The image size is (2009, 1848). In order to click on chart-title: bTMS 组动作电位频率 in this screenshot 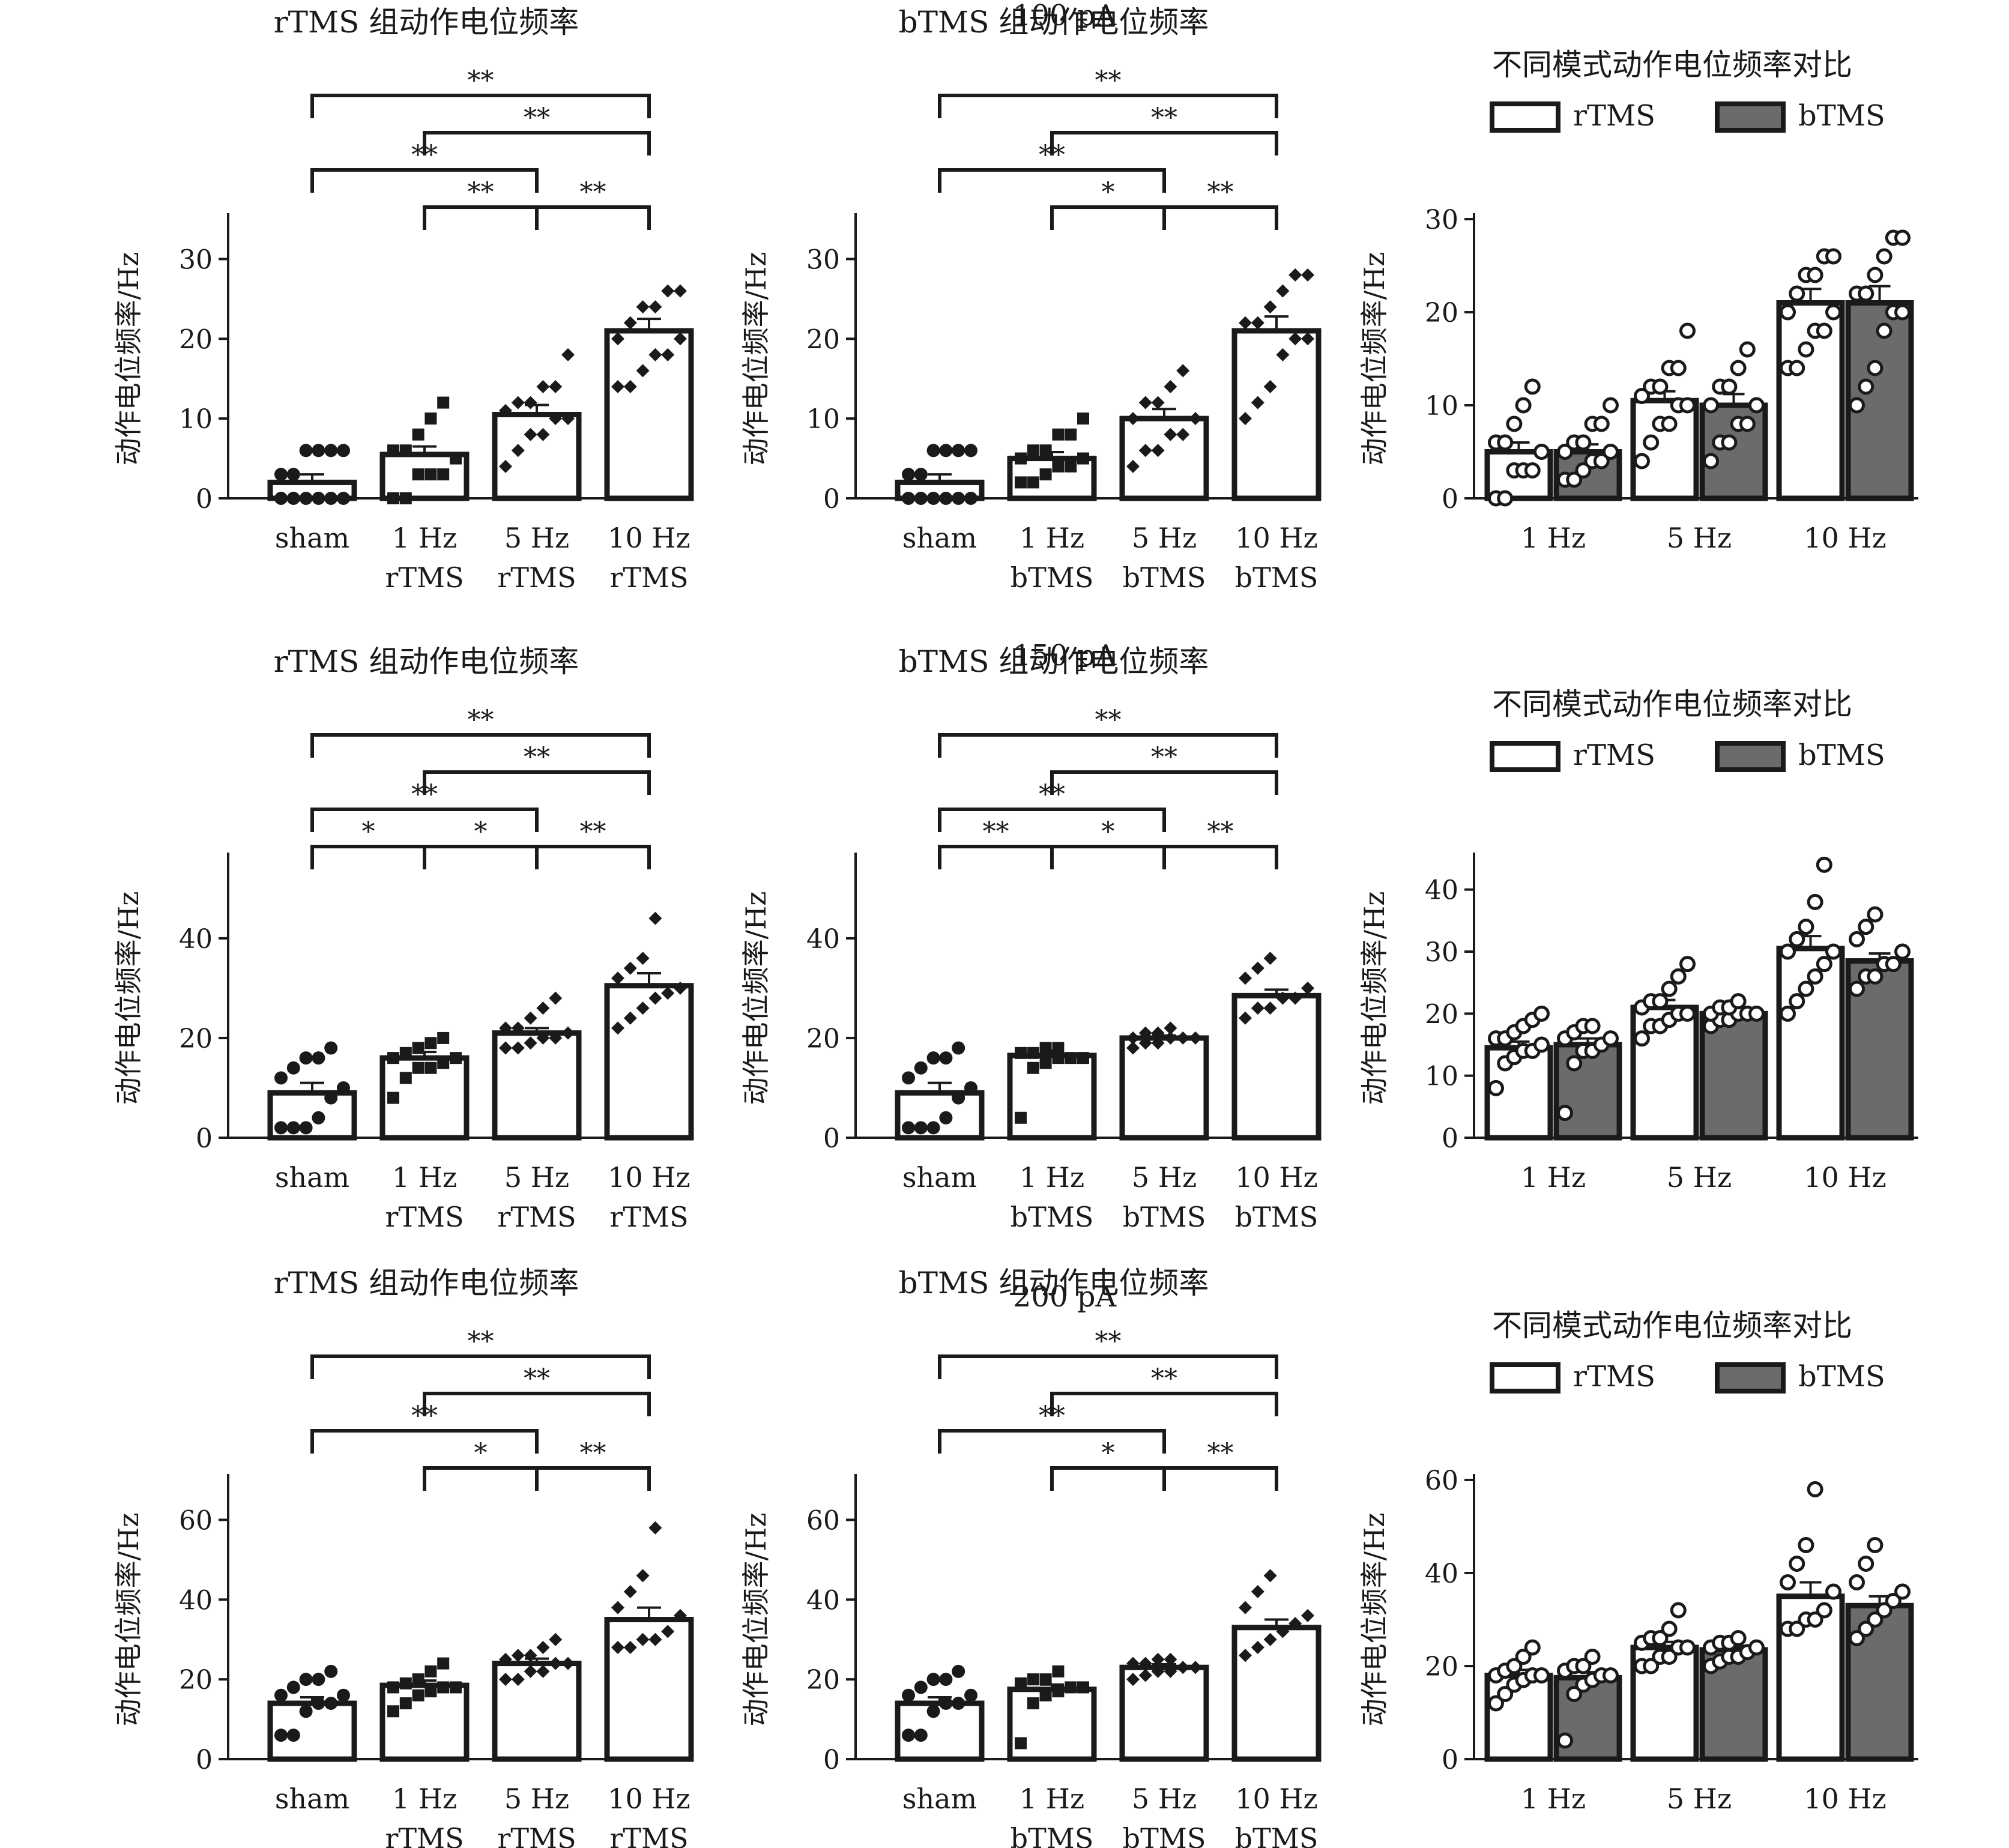, I will do `click(1054, 22)`.